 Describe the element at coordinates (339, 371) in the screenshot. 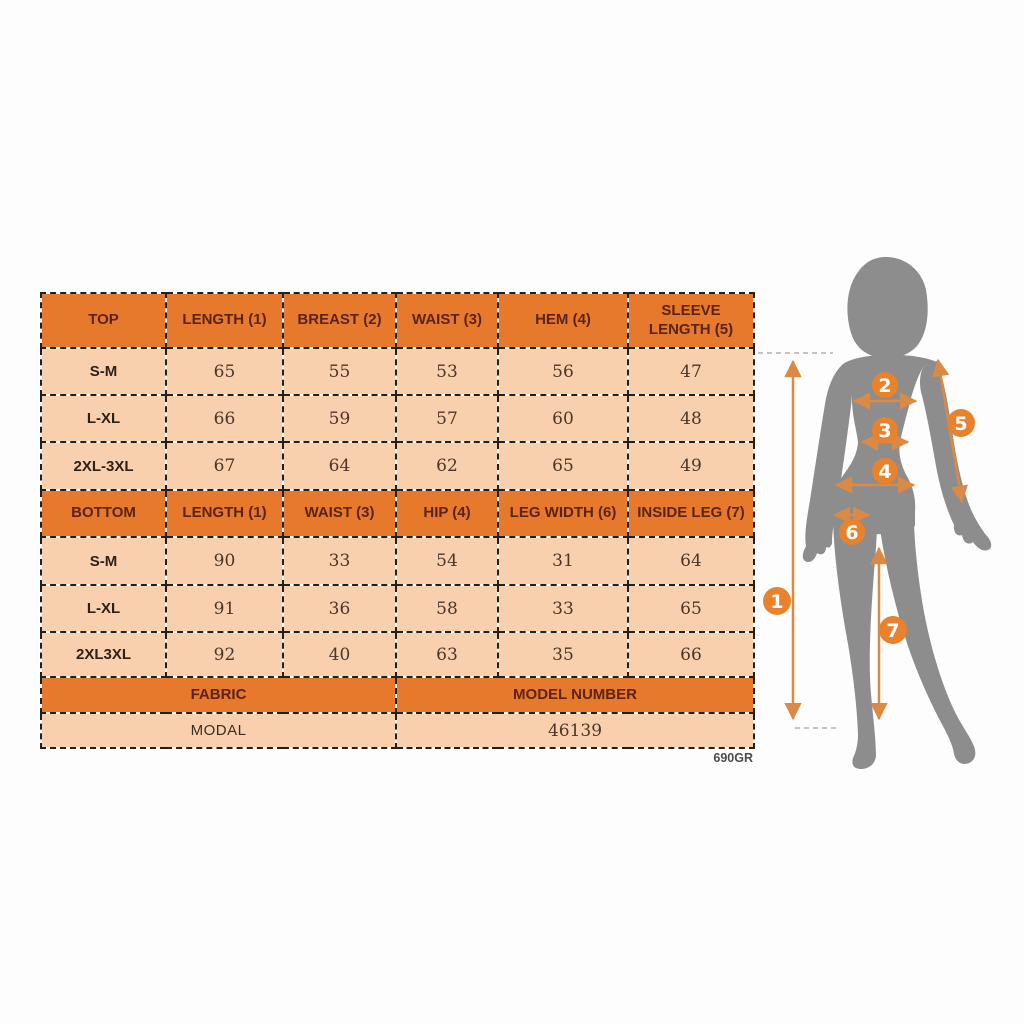

I see `measurement-value: 55` at that location.